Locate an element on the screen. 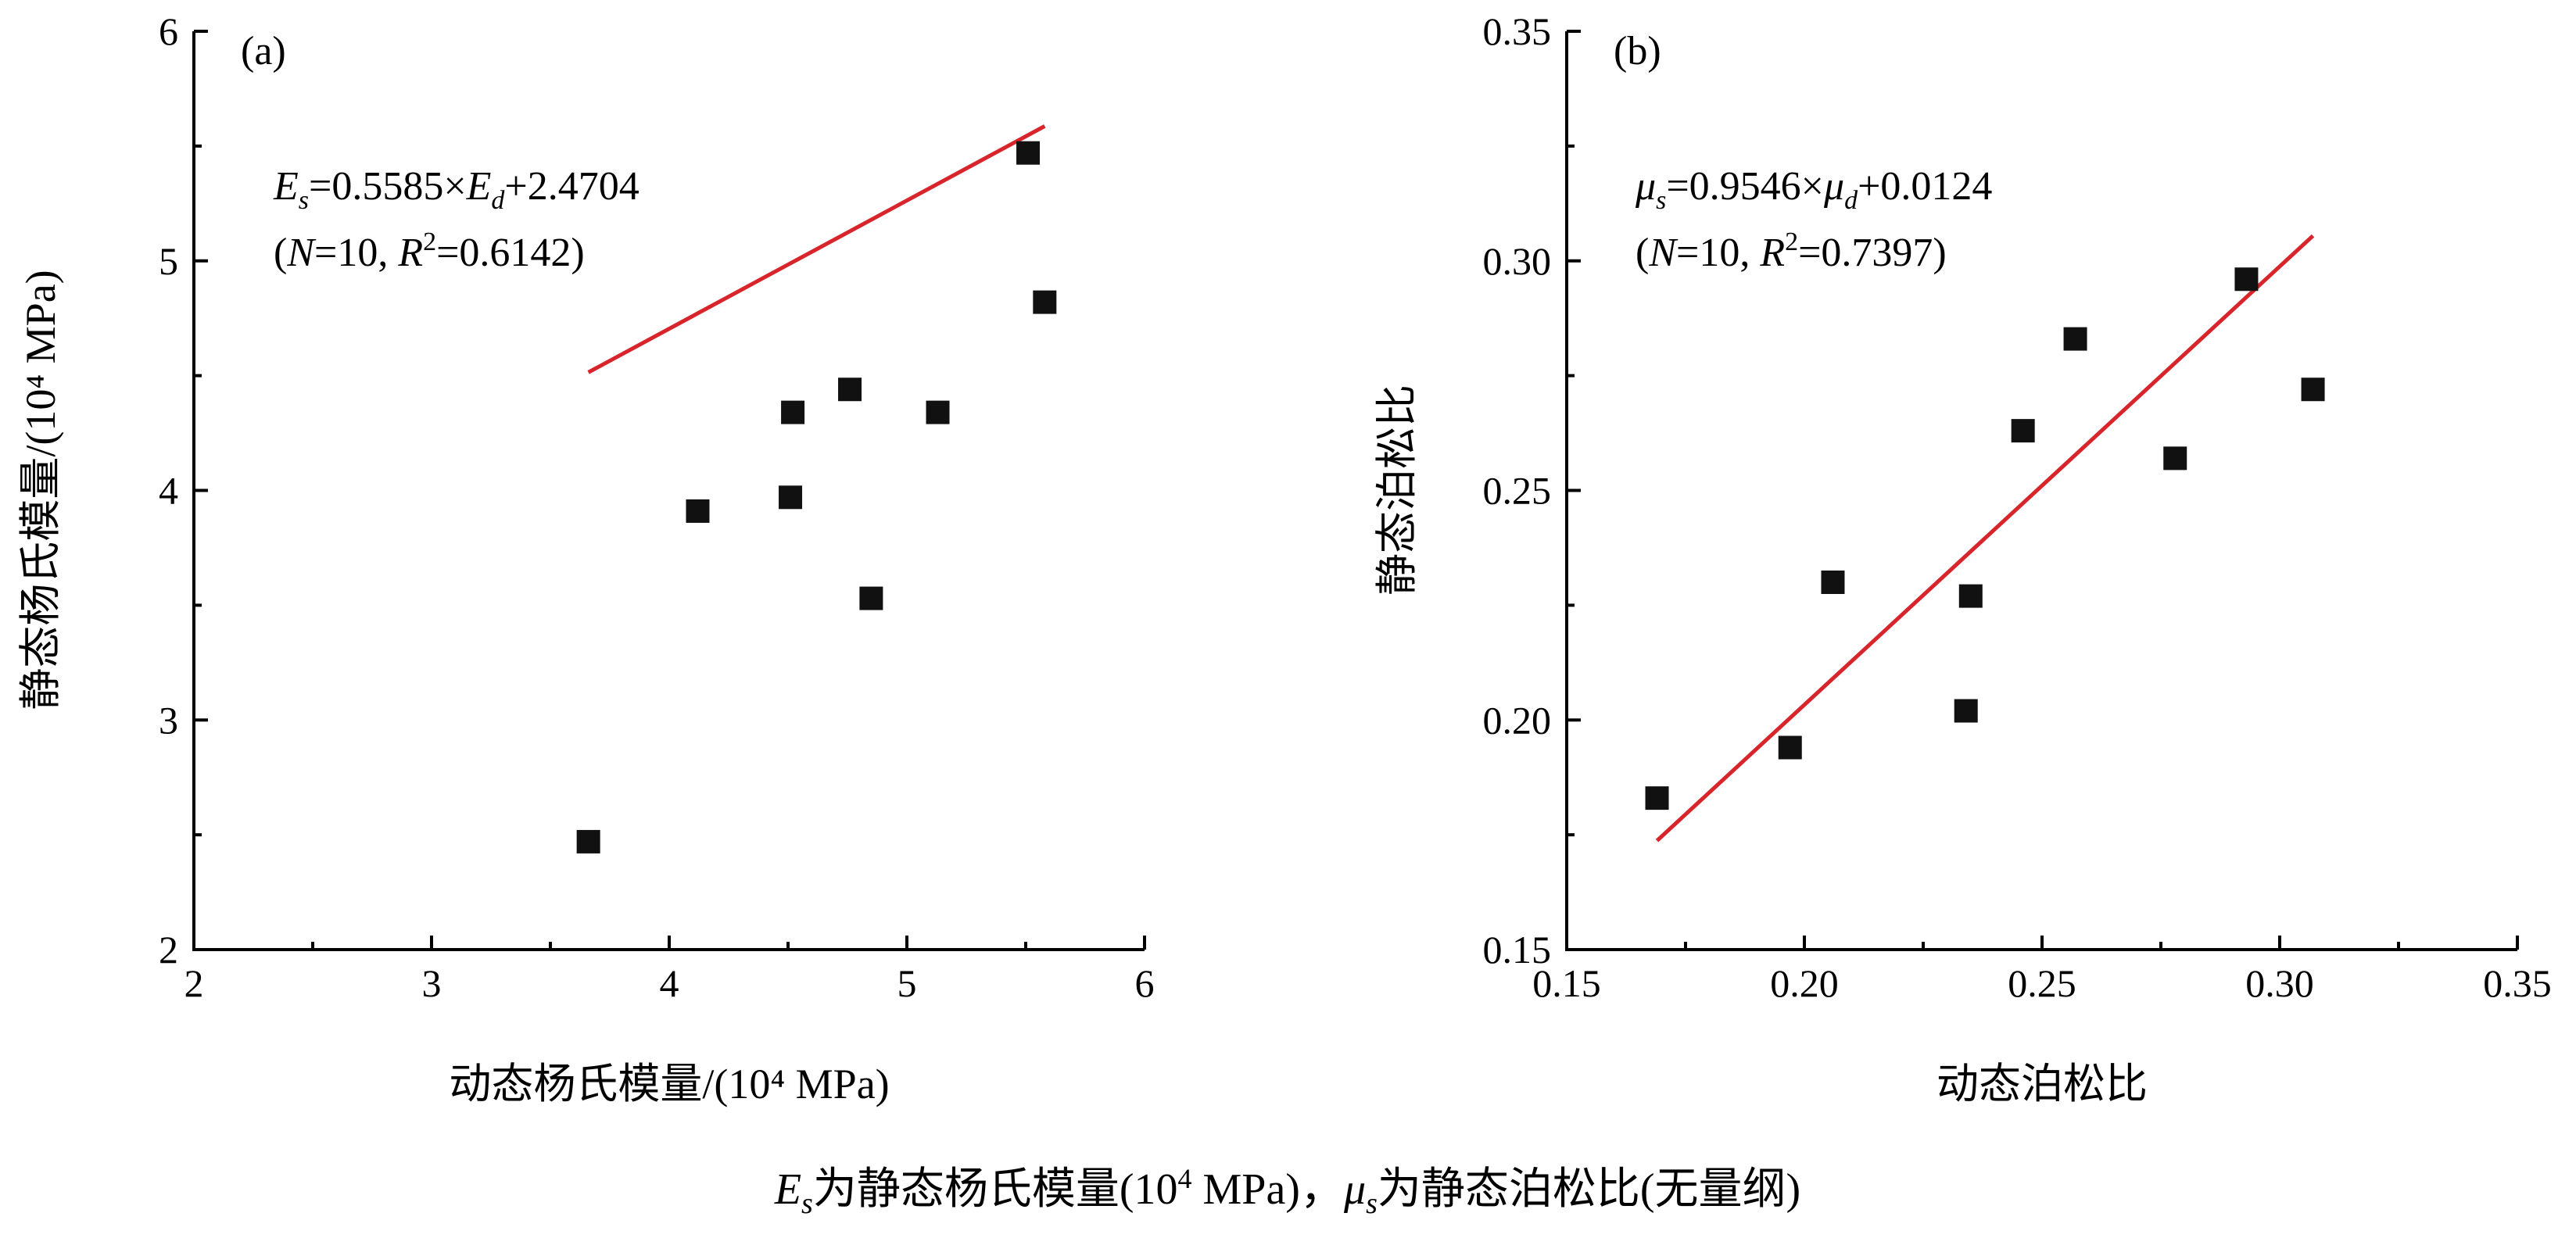 The image size is (2576, 1238). x-tick-label: 0.25 is located at coordinates (2042, 983).